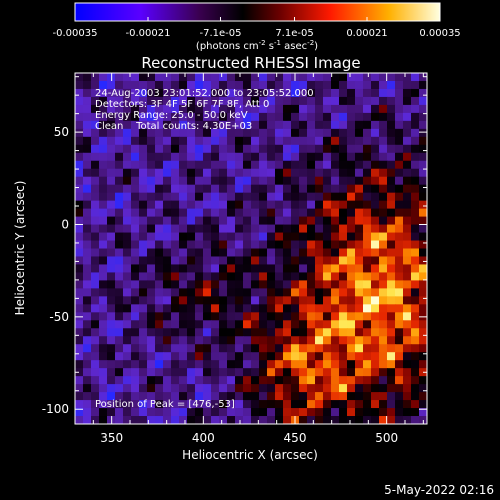 This screenshot has width=500, height=500. Describe the element at coordinates (173, 126) in the screenshot. I see `info-line-clean: Clean Total counts: 4.30E+03` at that location.